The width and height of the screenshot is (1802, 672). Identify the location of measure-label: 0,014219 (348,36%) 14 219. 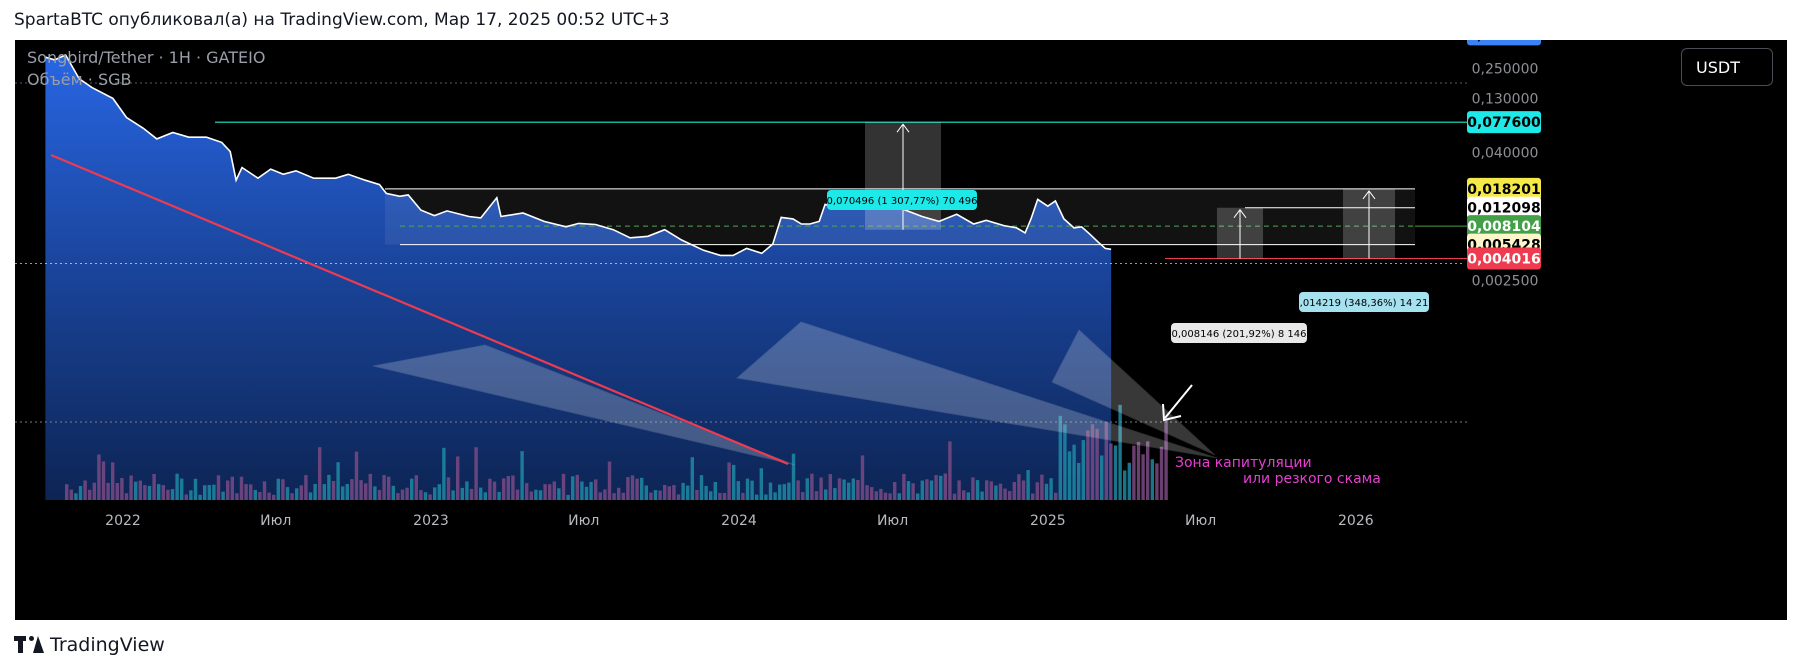
(1363, 303).